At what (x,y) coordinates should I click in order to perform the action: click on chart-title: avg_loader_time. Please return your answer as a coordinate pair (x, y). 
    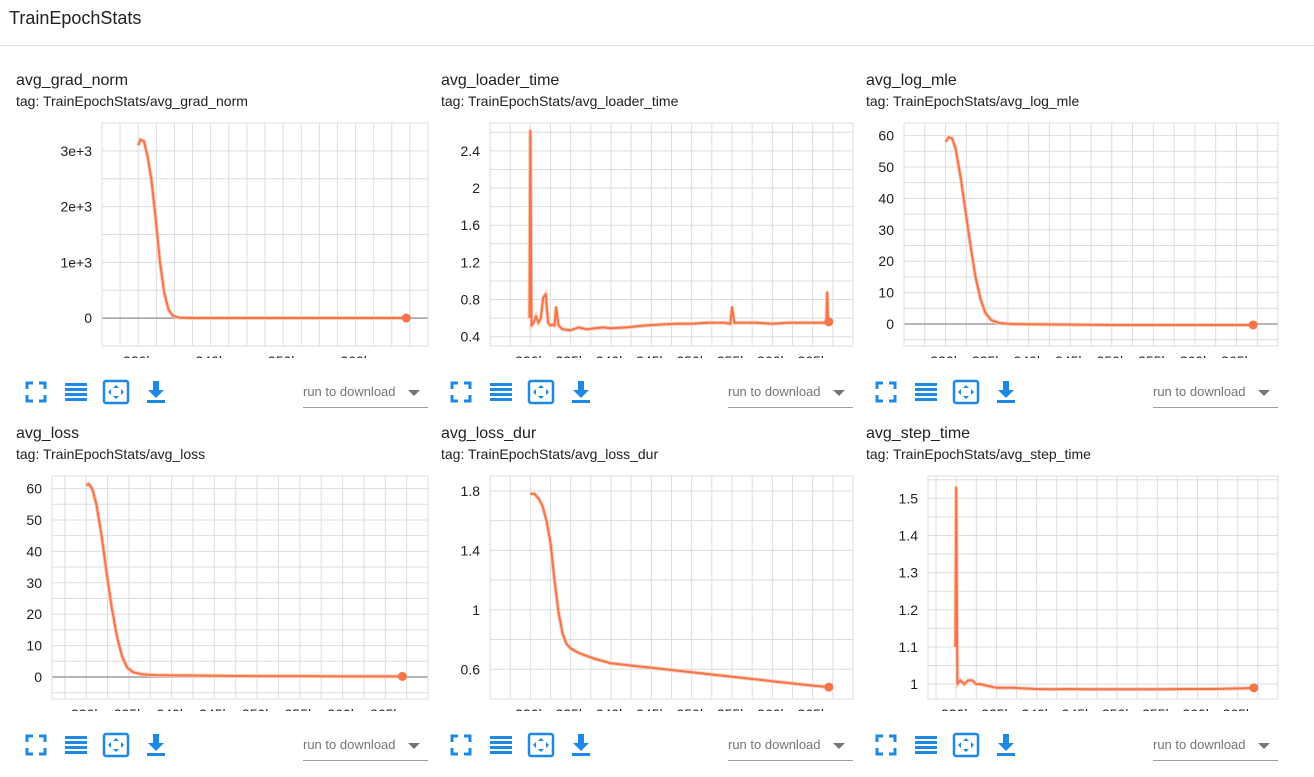
    Looking at the image, I should click on (500, 80).